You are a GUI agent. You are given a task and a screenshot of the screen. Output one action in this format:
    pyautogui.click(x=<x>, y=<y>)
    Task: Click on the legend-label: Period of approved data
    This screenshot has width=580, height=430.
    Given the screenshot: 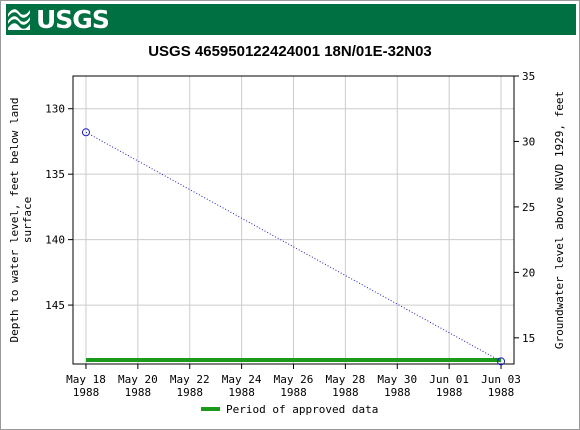 What is the action you would take?
    pyautogui.click(x=302, y=409)
    